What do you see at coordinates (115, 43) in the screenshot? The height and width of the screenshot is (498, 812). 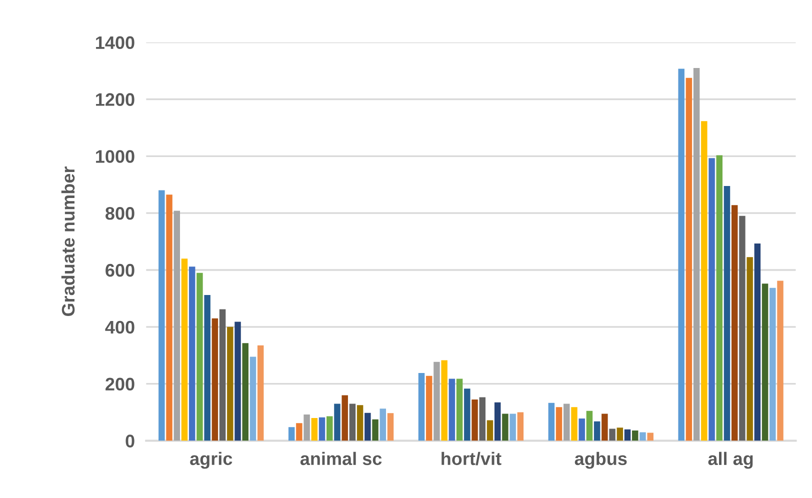 I see `y-tick-label: 1400` at bounding box center [115, 43].